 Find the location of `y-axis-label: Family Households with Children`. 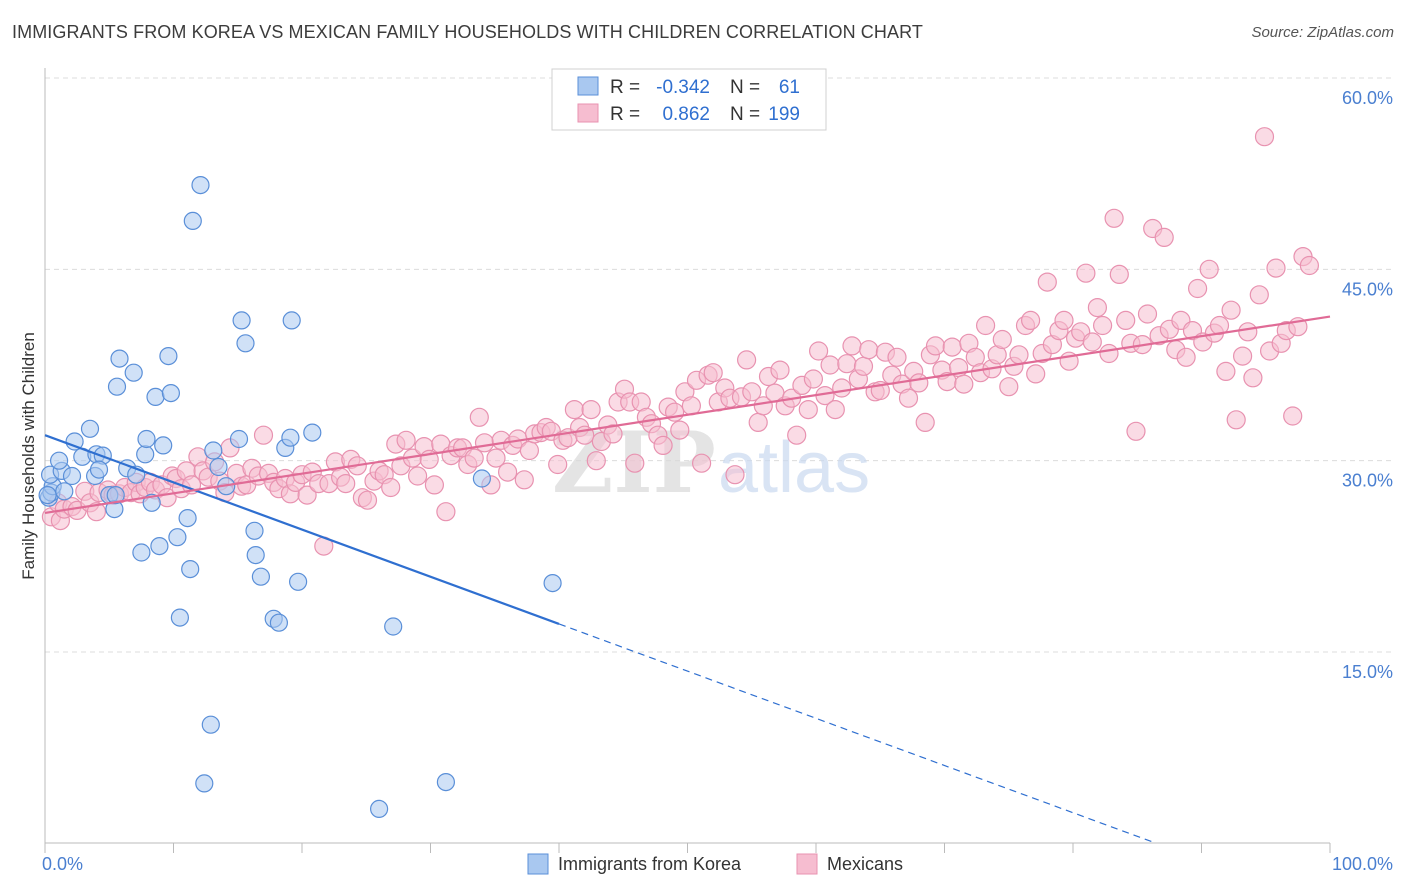

y-axis-label: Family Households with Children is located at coordinates (28, 456).